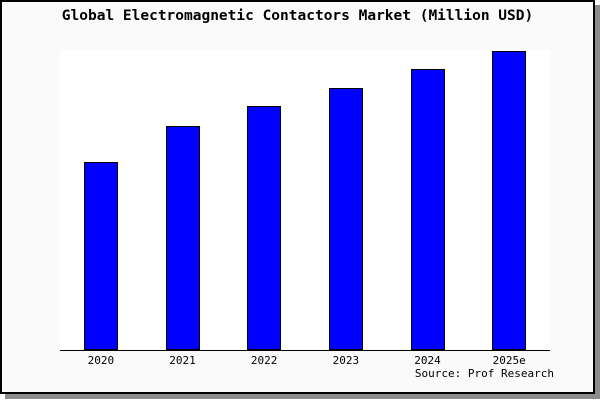  What do you see at coordinates (100, 255) in the screenshot?
I see `bar-2020` at bounding box center [100, 255].